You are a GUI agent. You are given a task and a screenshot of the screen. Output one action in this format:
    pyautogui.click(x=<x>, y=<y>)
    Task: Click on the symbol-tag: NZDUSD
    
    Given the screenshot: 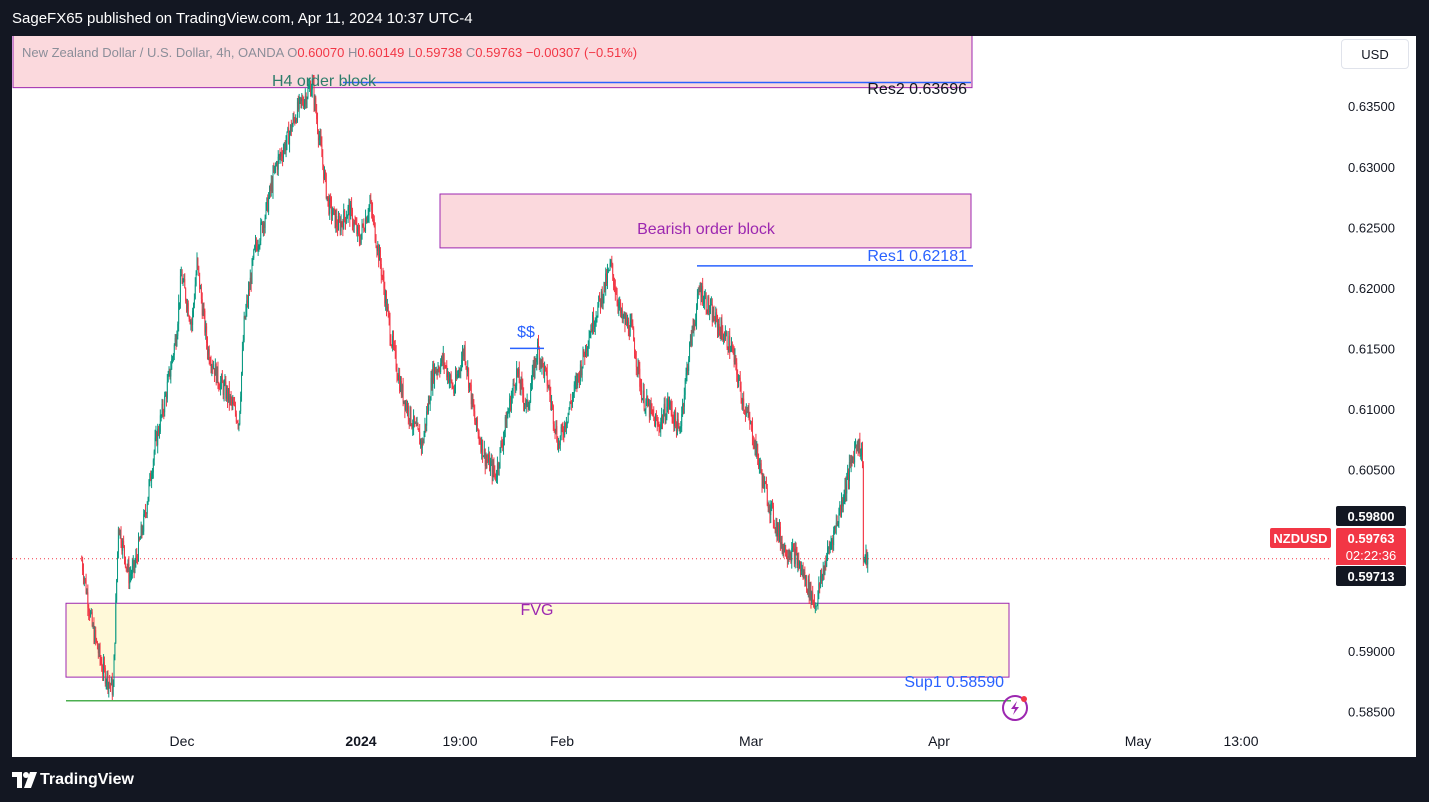 What is the action you would take?
    pyautogui.click(x=1300, y=538)
    